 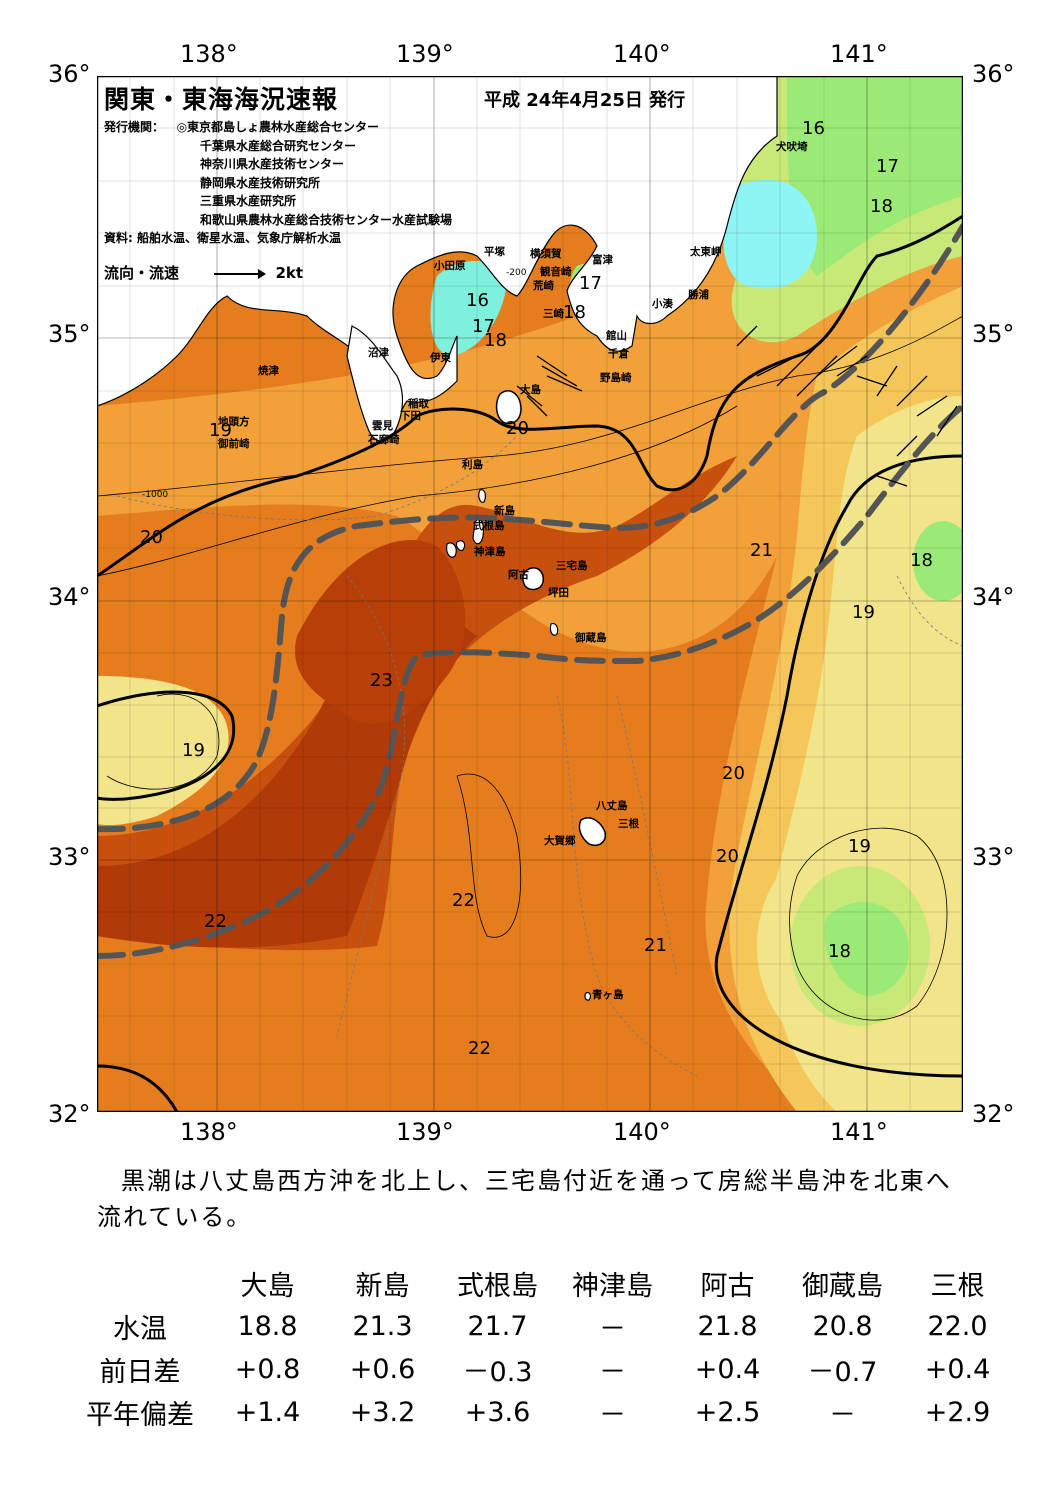 What do you see at coordinates (859, 54) in the screenshot?
I see `lon-label-top-141: 141°` at bounding box center [859, 54].